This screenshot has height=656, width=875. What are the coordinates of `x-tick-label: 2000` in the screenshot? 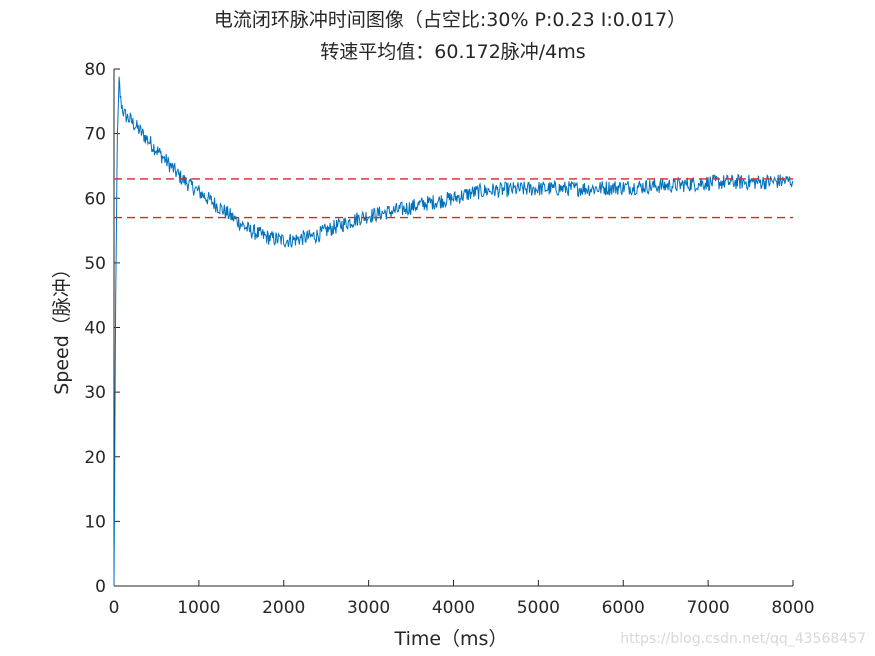 It's located at (283, 608).